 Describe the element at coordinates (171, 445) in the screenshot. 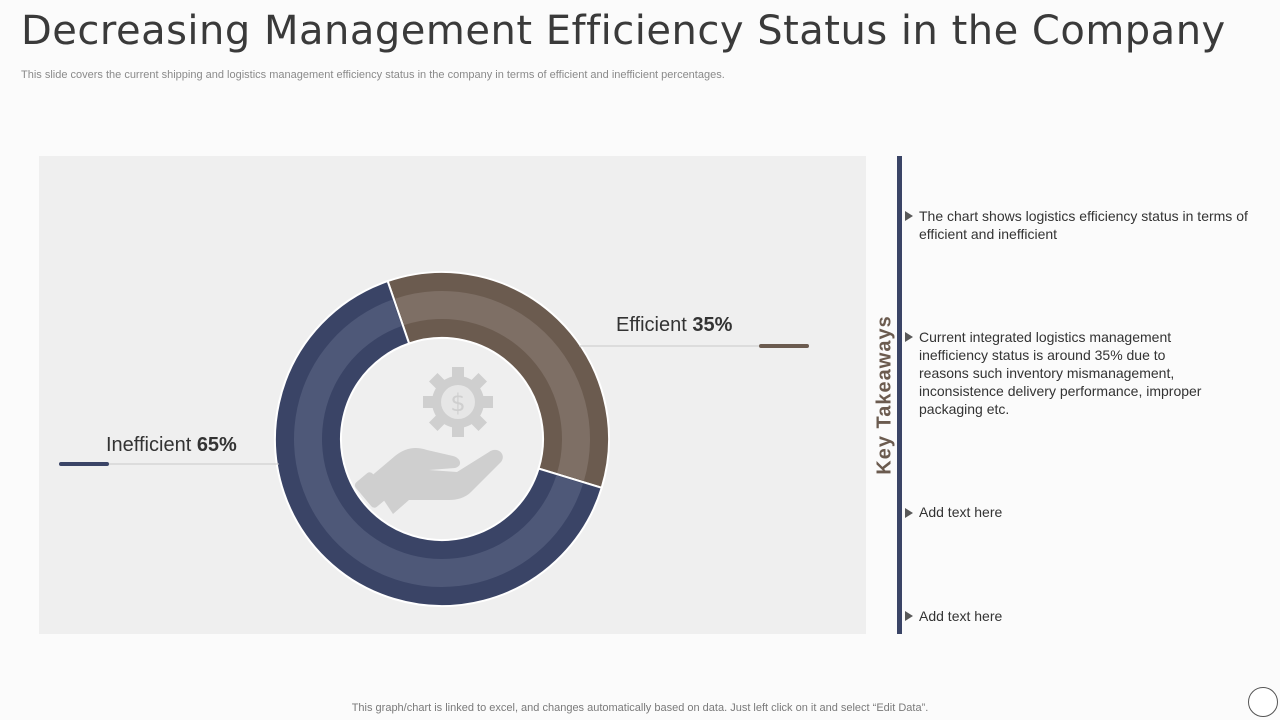

I see `label-inefficient: Inefficient 65%` at that location.